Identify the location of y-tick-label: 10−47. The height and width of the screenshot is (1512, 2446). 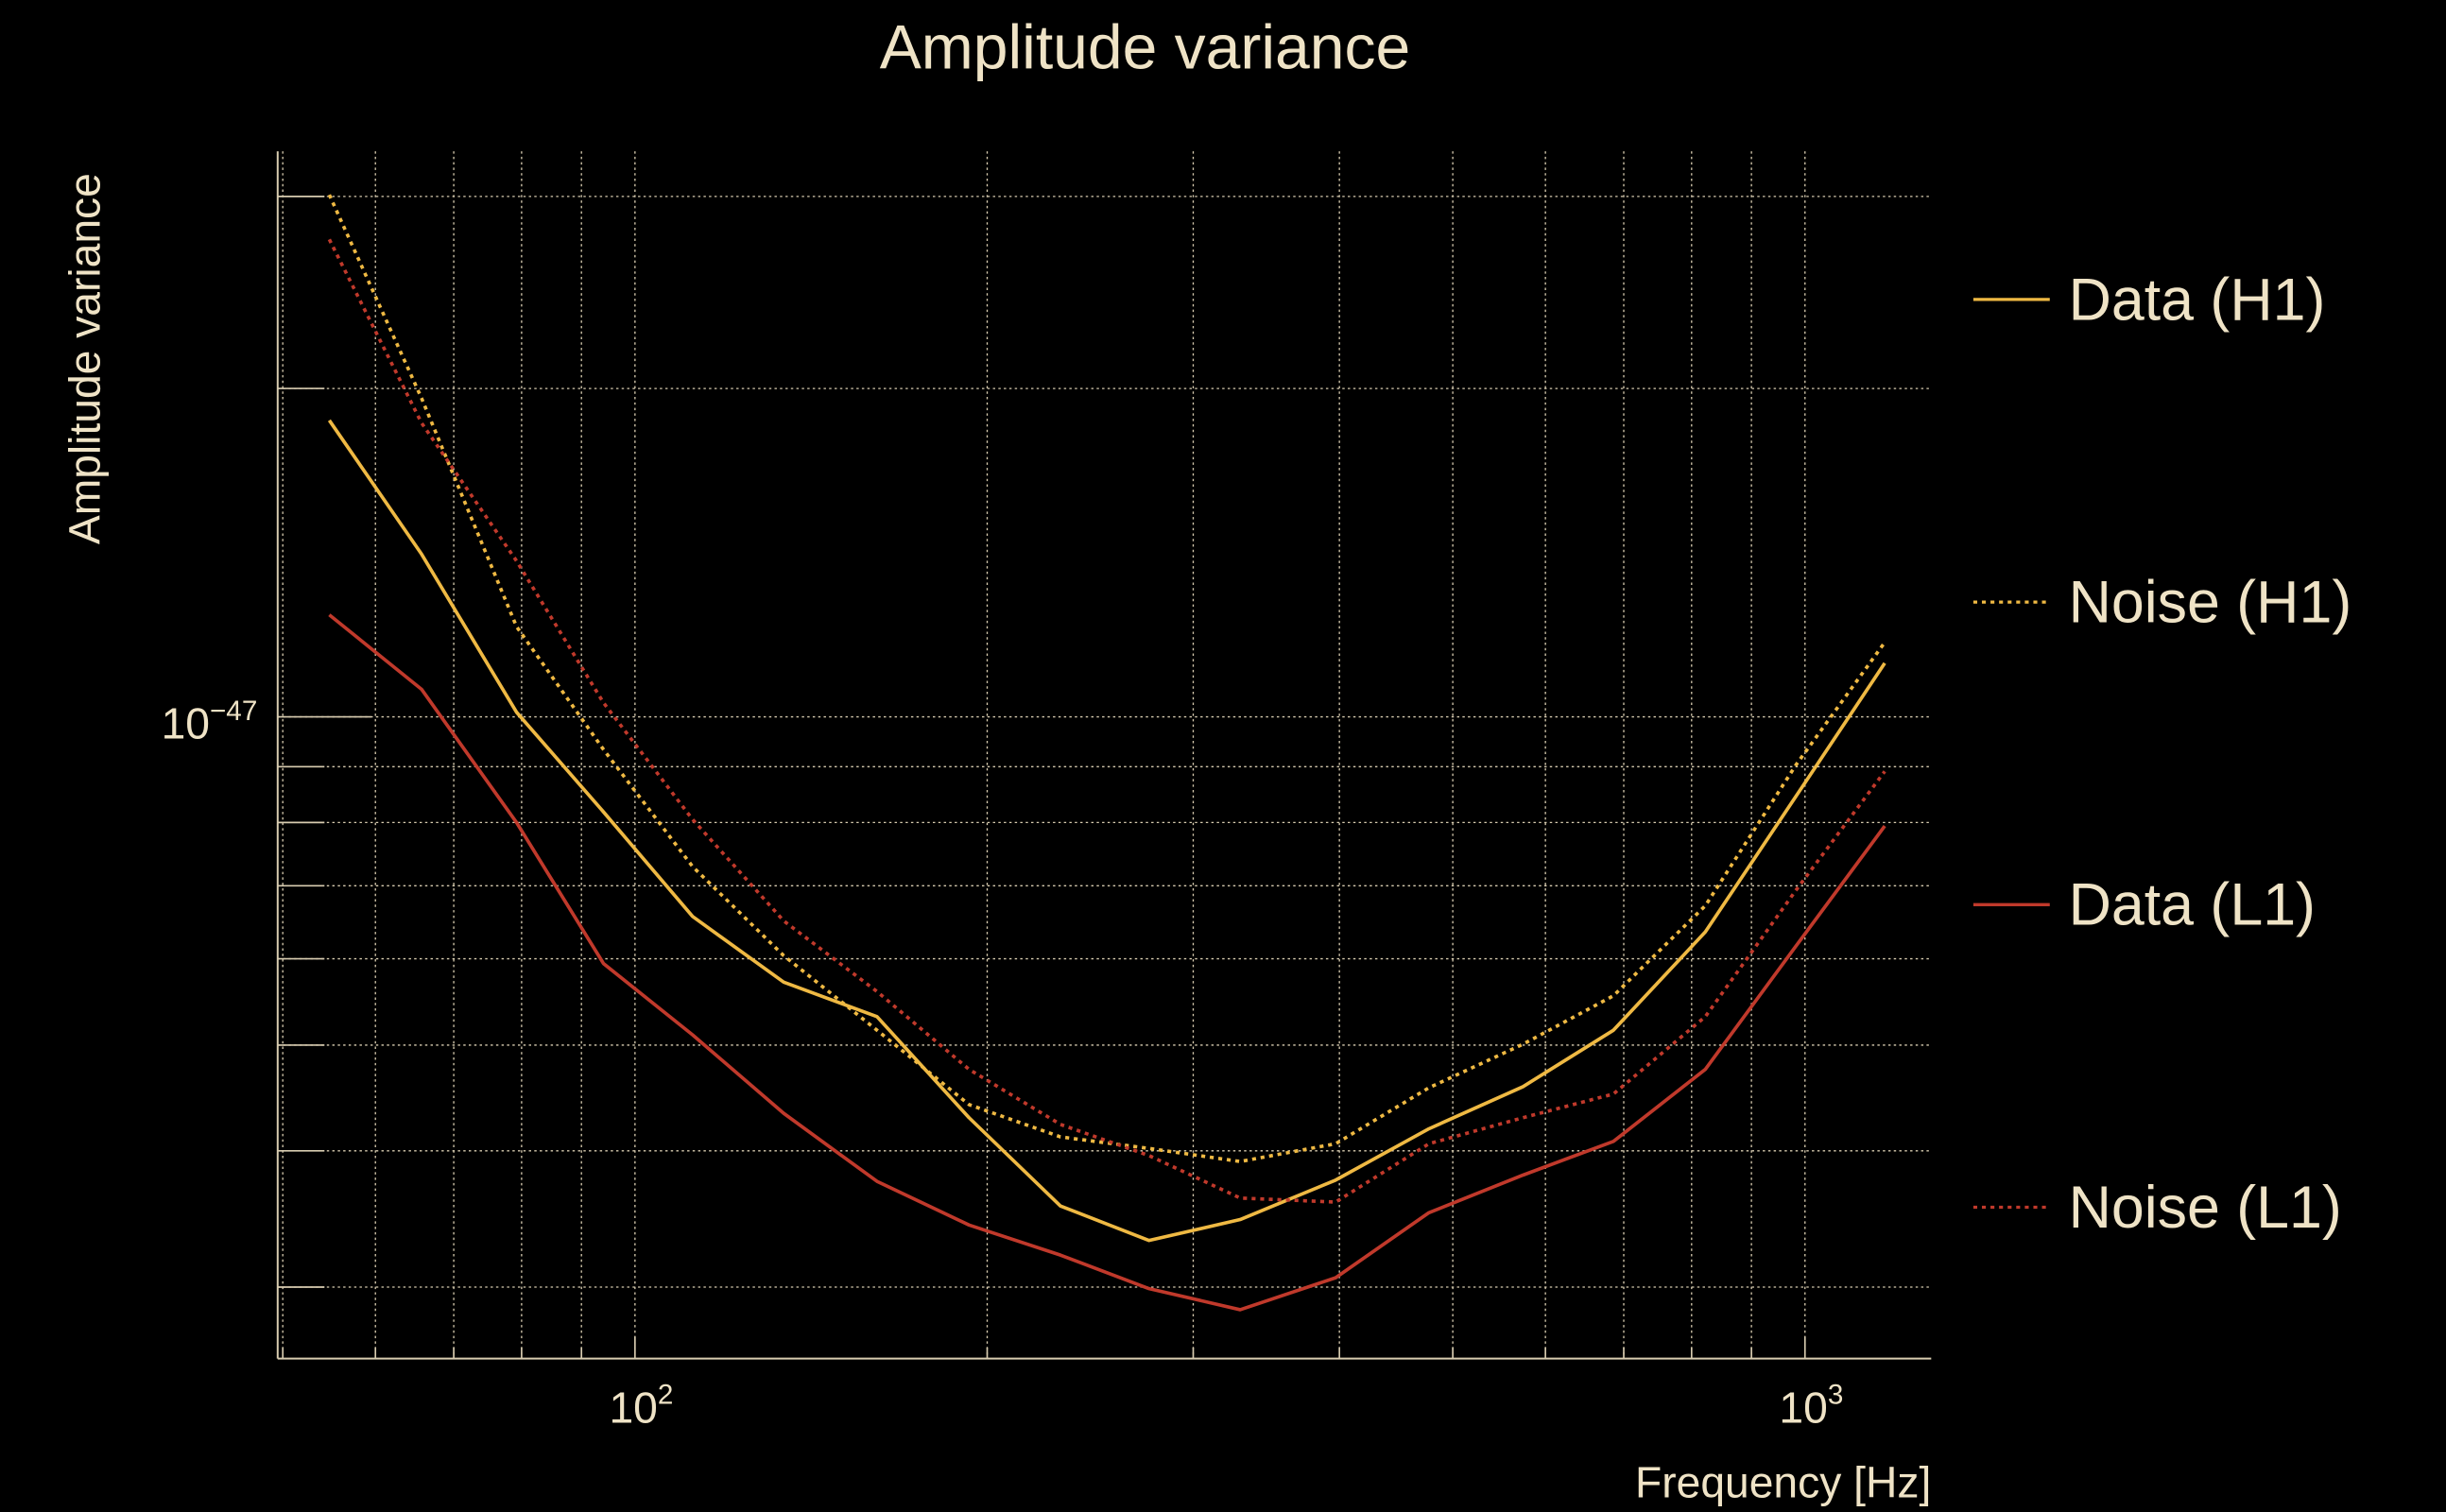
(210, 722).